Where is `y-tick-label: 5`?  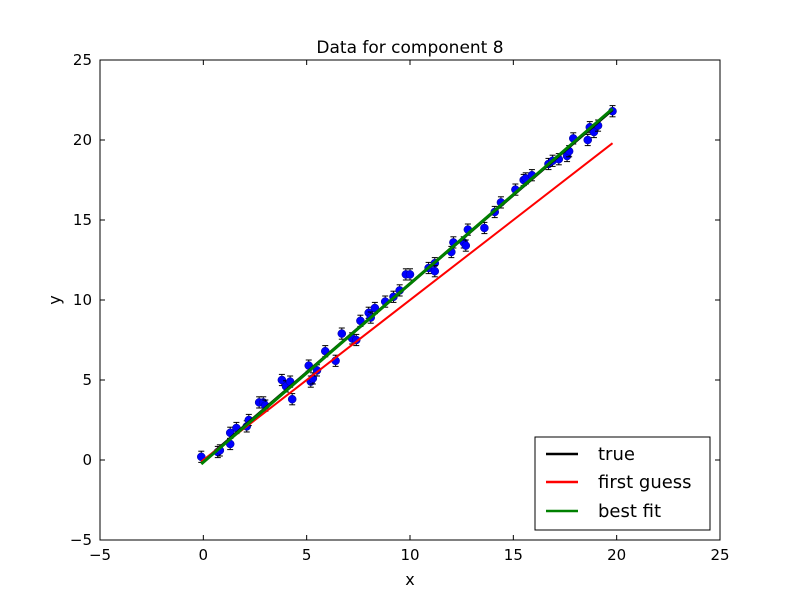 y-tick-label: 5 is located at coordinates (87, 380).